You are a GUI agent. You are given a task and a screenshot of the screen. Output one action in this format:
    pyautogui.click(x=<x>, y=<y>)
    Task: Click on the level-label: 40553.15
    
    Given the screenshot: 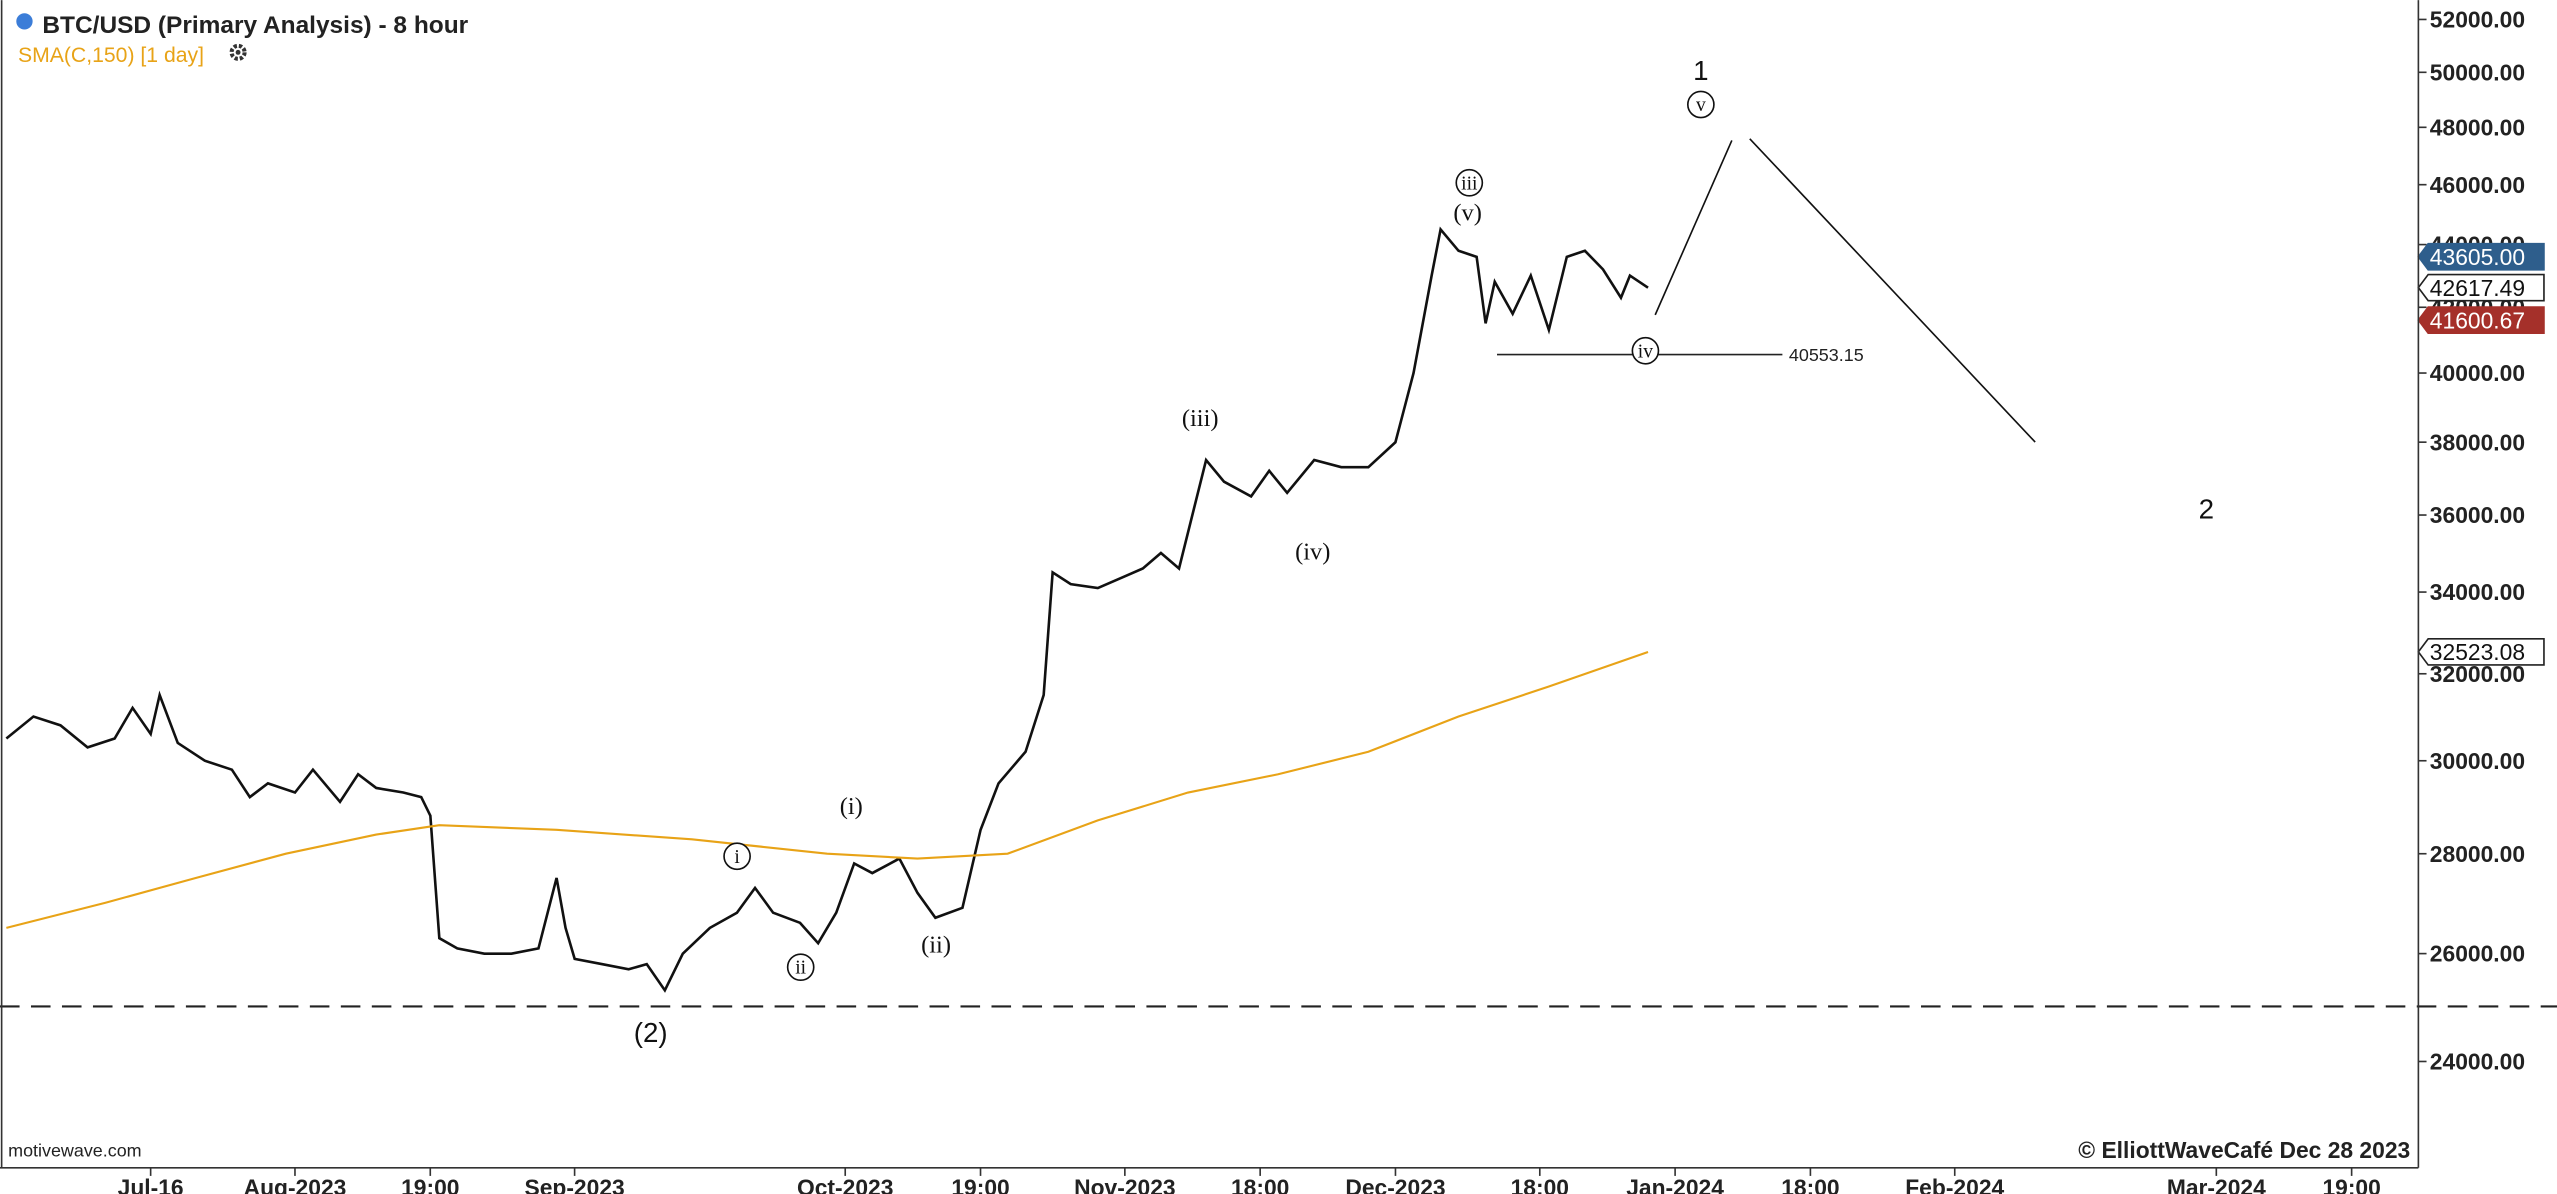 What is the action you would take?
    pyautogui.click(x=1826, y=355)
    